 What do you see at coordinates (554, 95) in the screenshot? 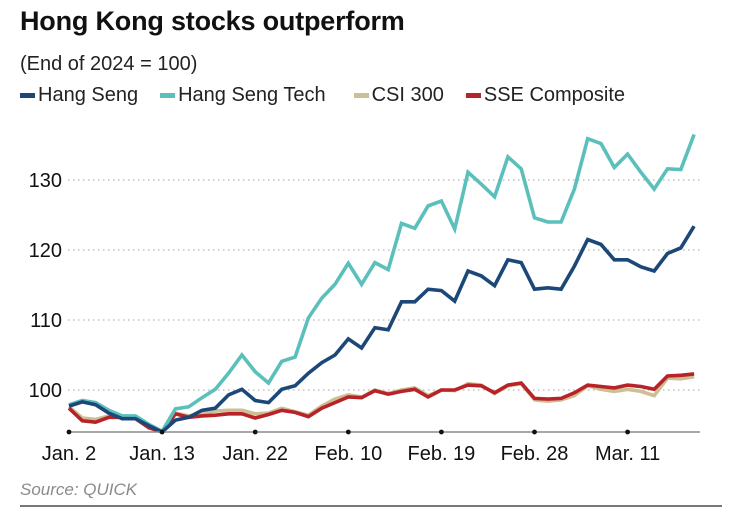
I see `legend-label-sse-composite: SSE Composite` at bounding box center [554, 95].